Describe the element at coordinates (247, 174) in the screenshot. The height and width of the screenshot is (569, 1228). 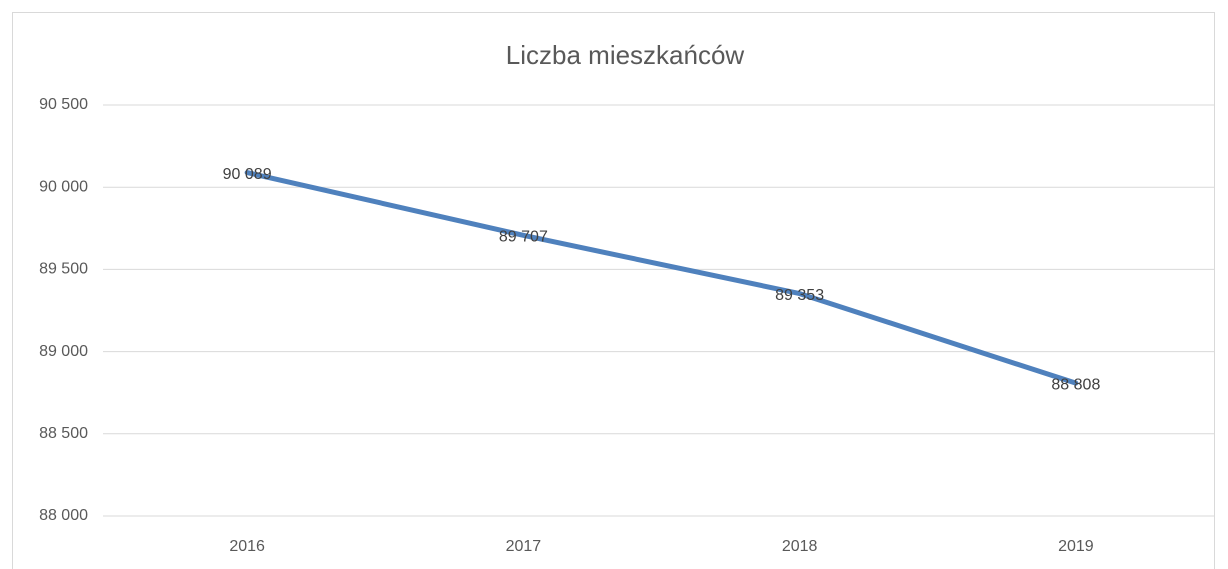
I see `data-label: 90 089` at that location.